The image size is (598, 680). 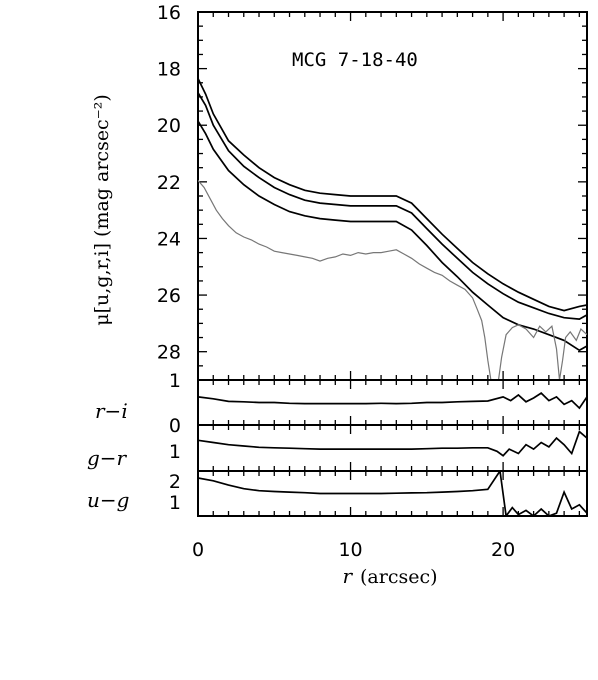 I want to click on y-tick-label: 18, so click(x=169, y=70).